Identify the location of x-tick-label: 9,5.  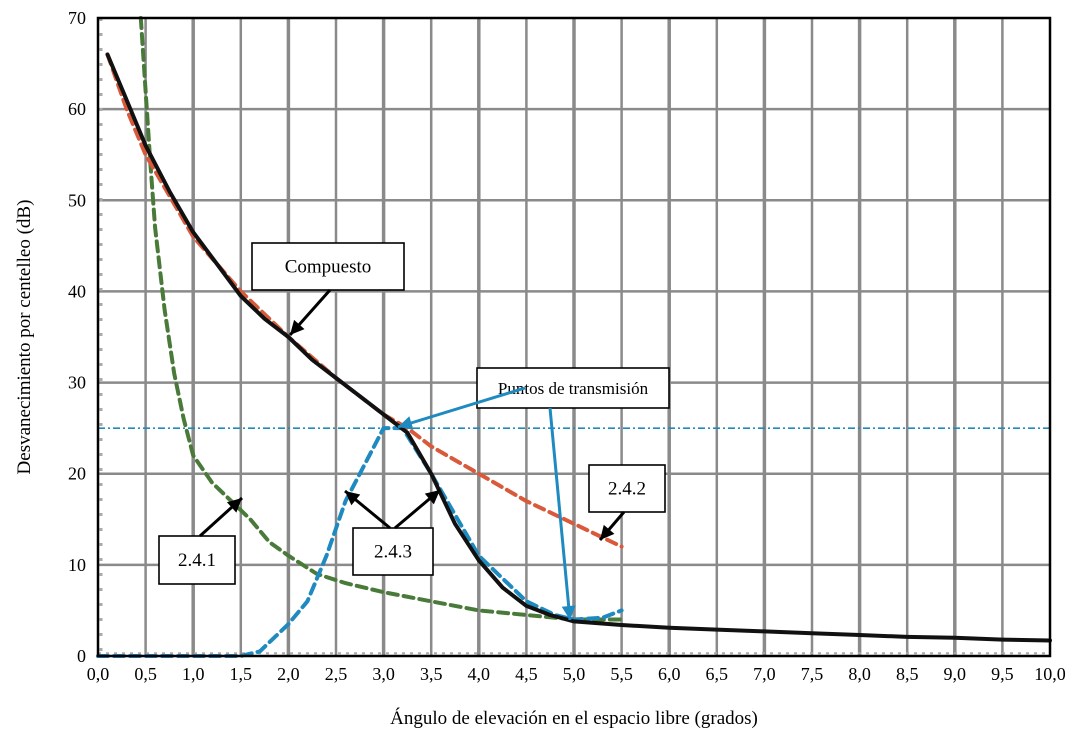
(1002, 674).